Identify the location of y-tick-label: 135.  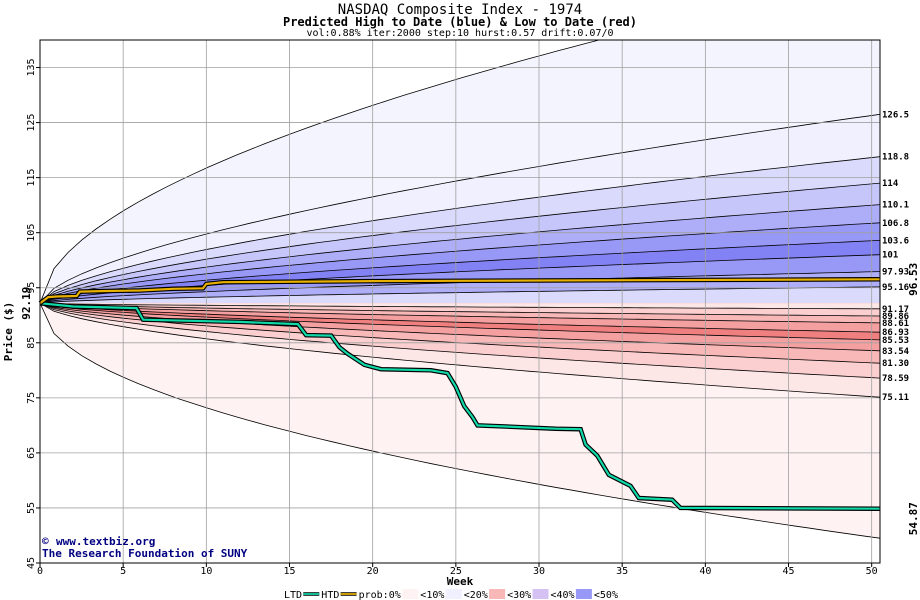
(31, 67).